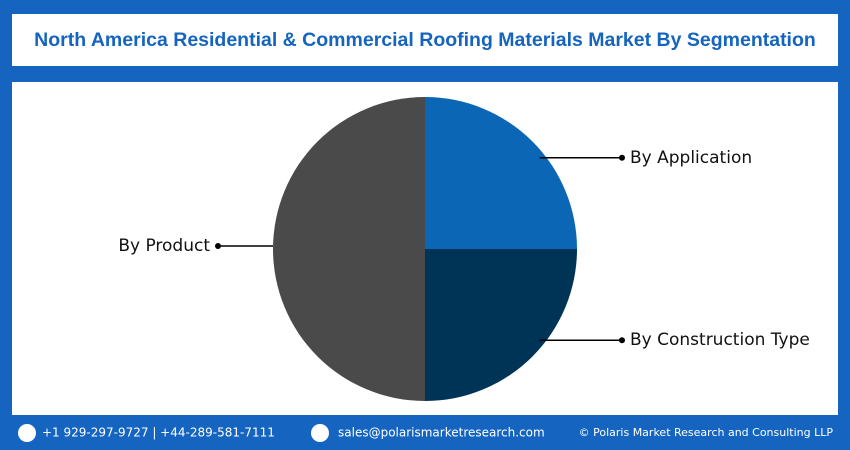 The image size is (850, 450). I want to click on title-box, so click(425, 40).